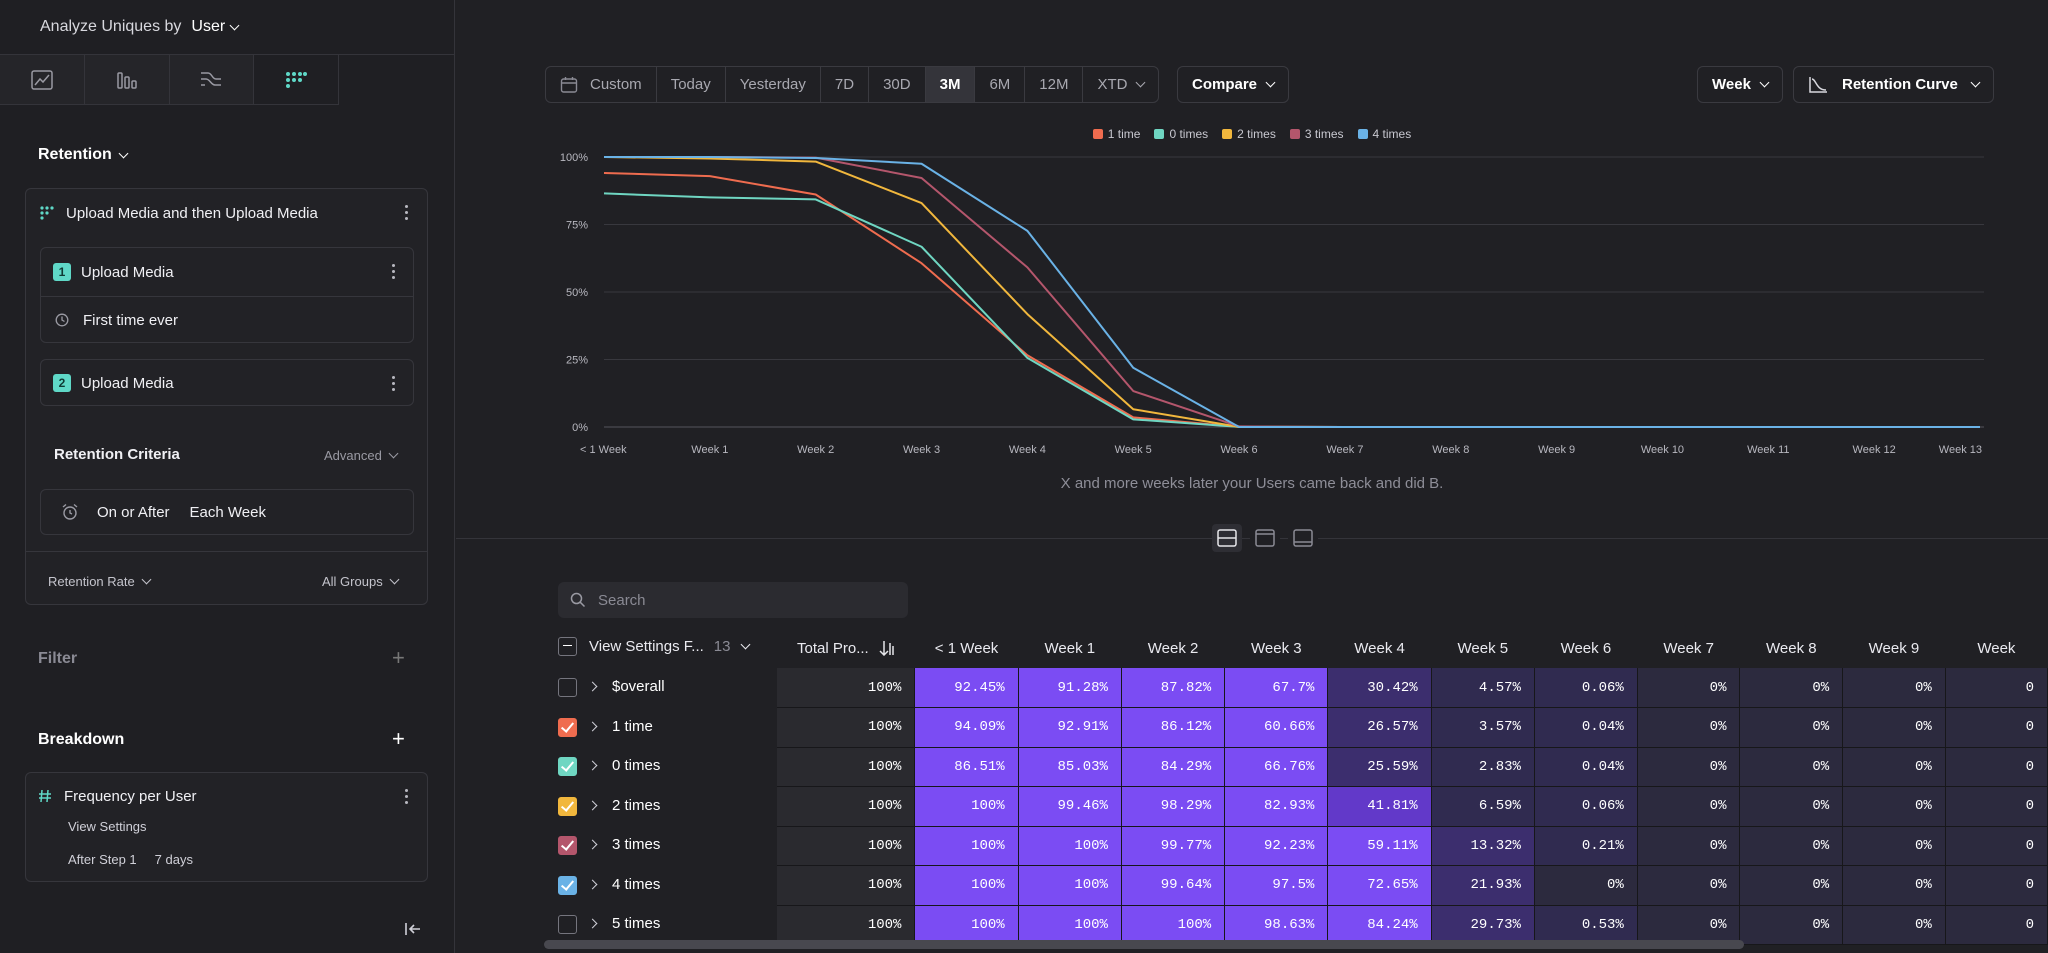  I want to click on retention-cell: 94.09%, so click(966, 727).